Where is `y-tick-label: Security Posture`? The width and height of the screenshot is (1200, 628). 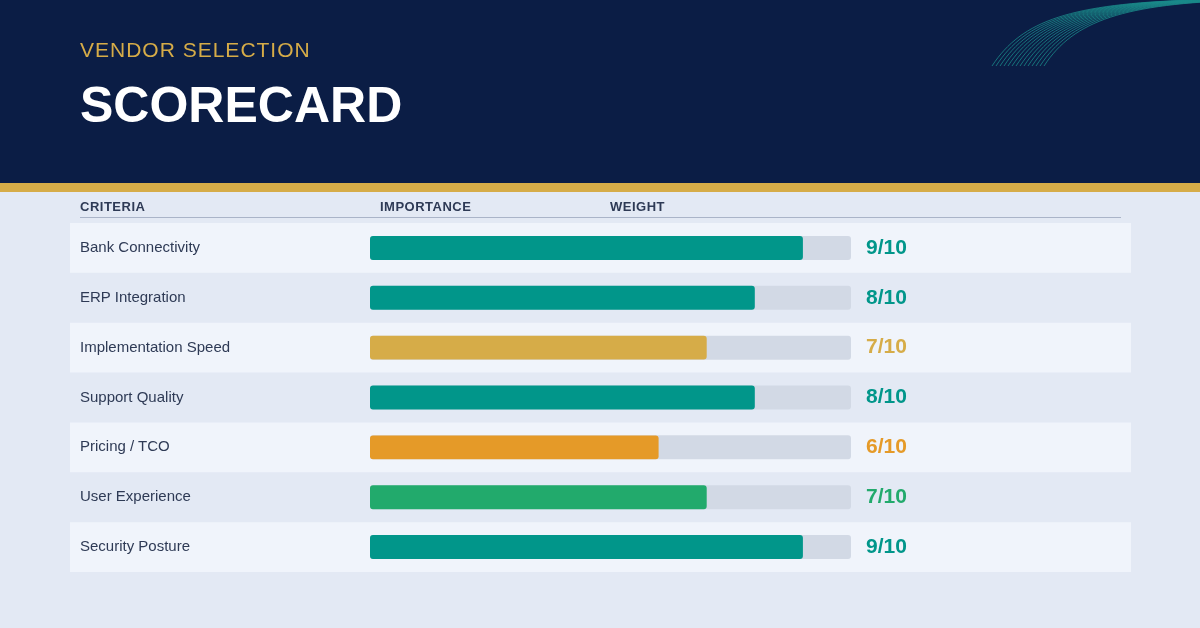
y-tick-label: Security Posture is located at coordinates (135, 546).